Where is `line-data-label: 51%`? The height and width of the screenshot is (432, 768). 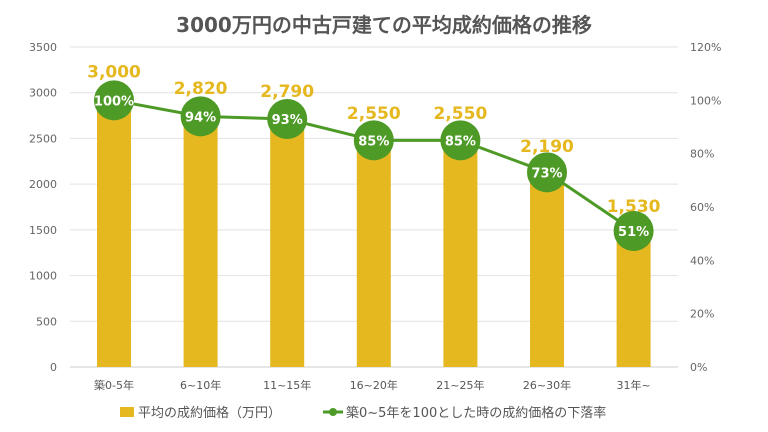 line-data-label: 51% is located at coordinates (633, 232).